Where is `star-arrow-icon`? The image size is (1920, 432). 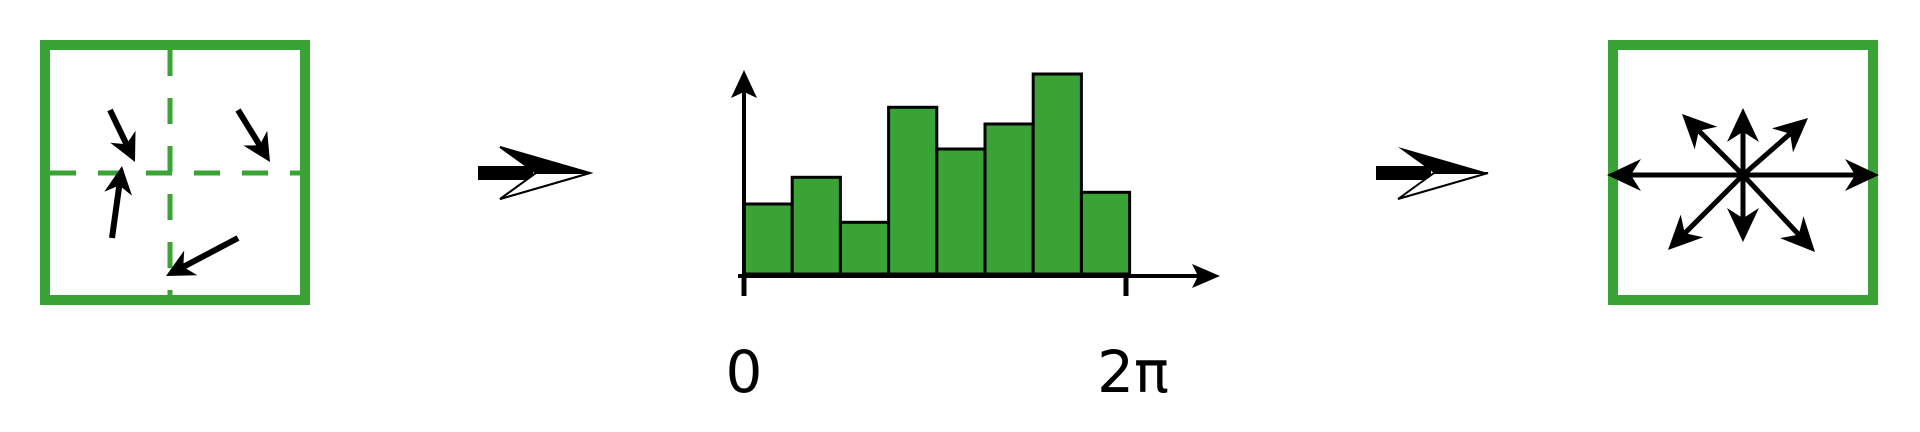
star-arrow-icon is located at coordinates (1743, 180).